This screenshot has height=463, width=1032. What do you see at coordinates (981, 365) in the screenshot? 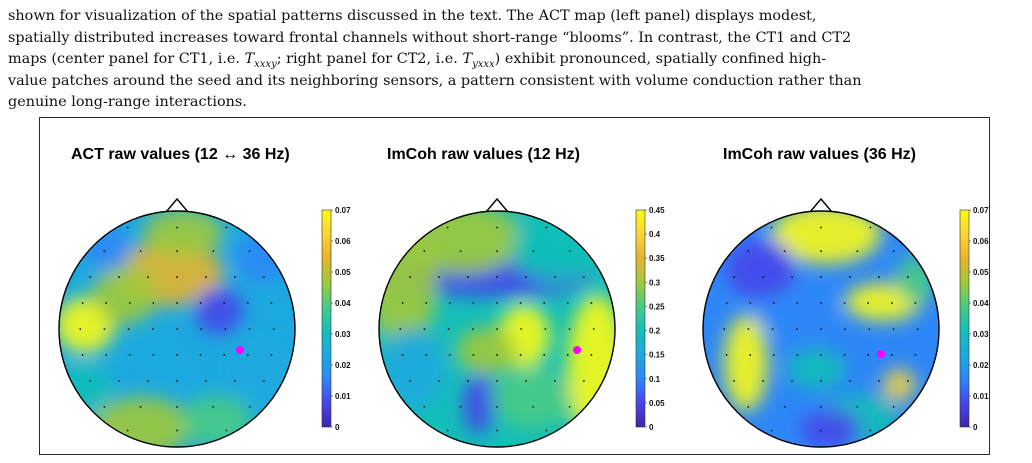
I see `colorbar-tick-label: 0.02` at bounding box center [981, 365].